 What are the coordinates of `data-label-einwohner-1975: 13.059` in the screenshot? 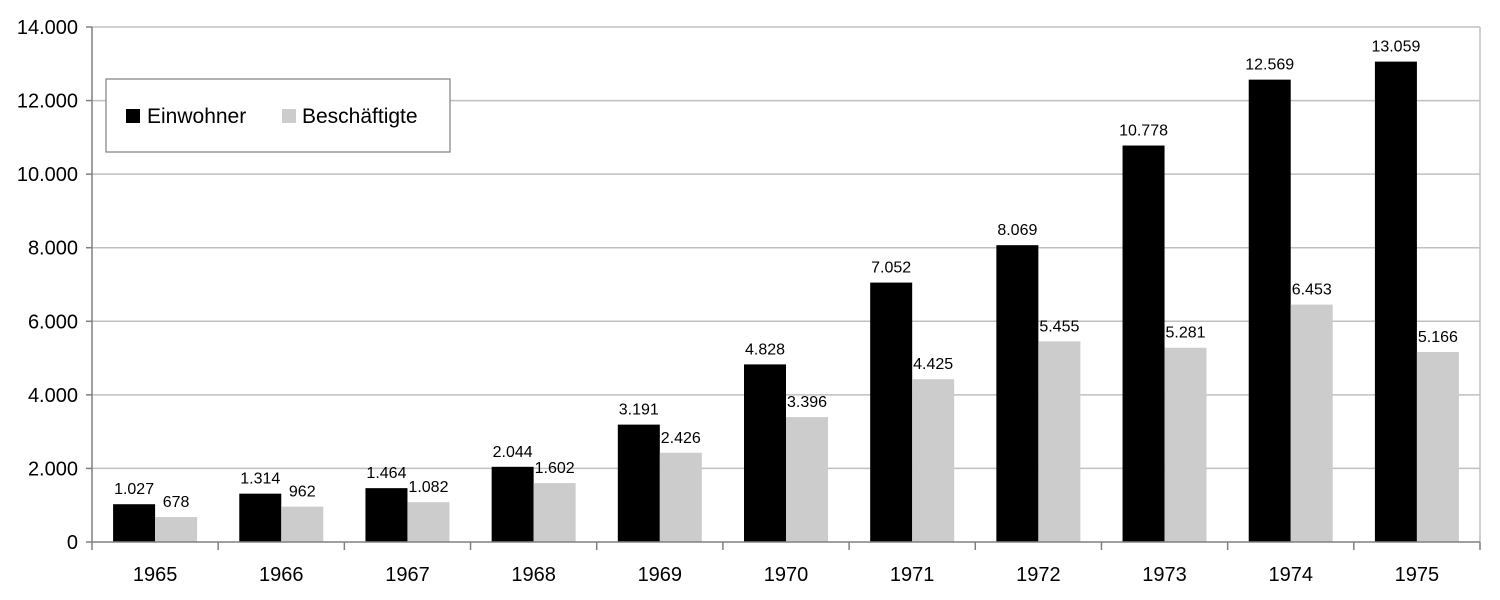 It's located at (1395, 47).